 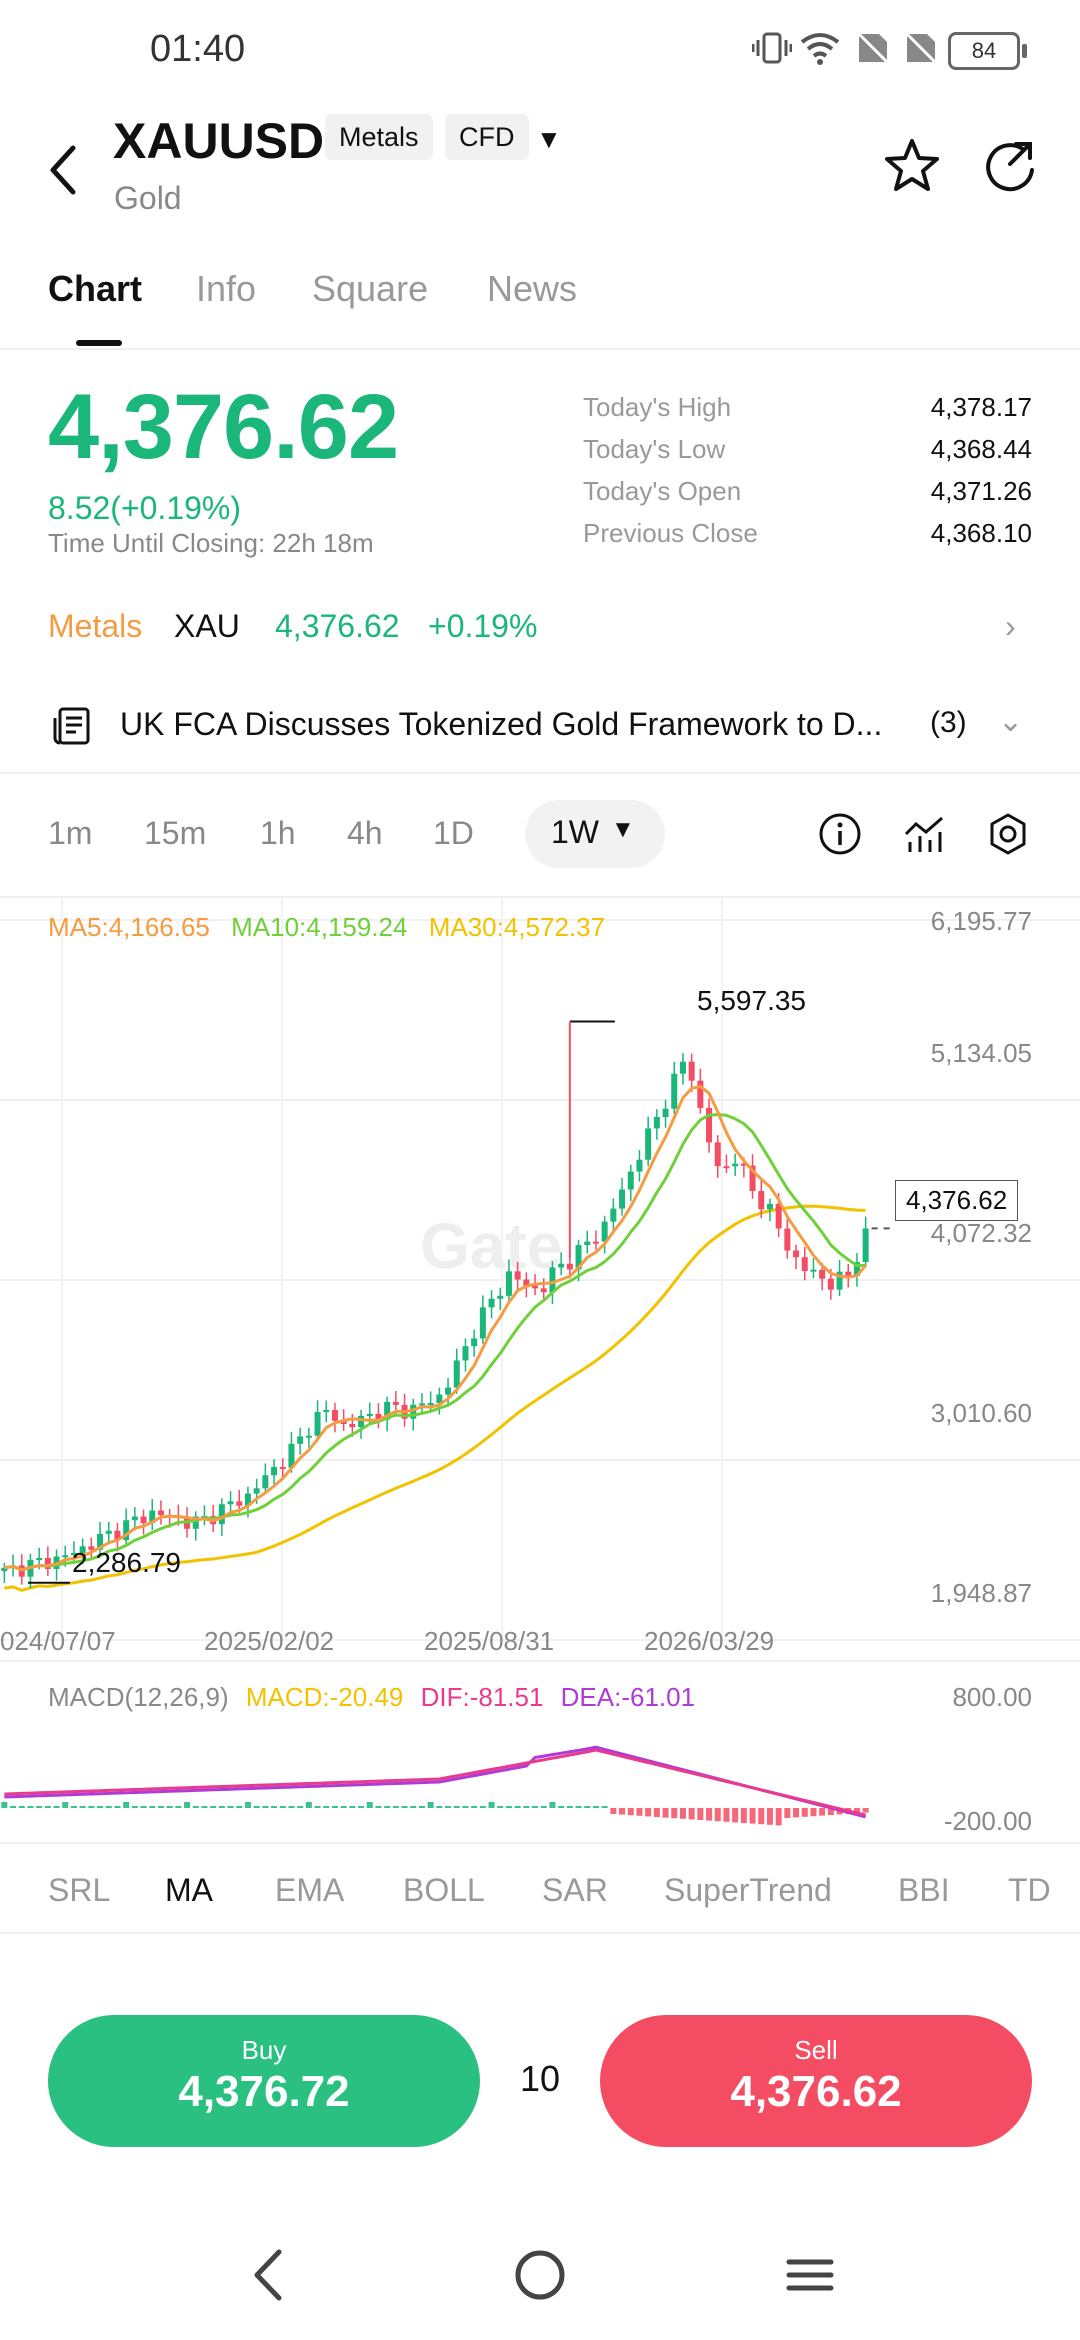 I want to click on back-button, so click(x=65, y=170).